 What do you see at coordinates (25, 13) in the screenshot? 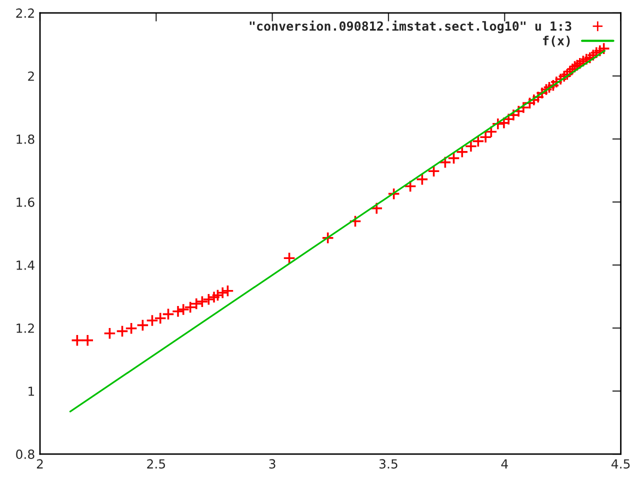
I see `y-tick-label: 2.2` at bounding box center [25, 13].